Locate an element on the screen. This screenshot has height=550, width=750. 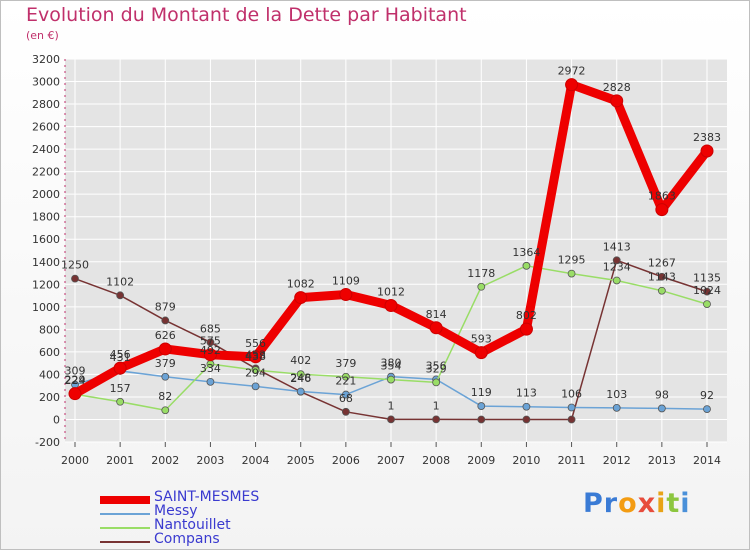
y-tick-label: 800 is located at coordinates (49, 329).